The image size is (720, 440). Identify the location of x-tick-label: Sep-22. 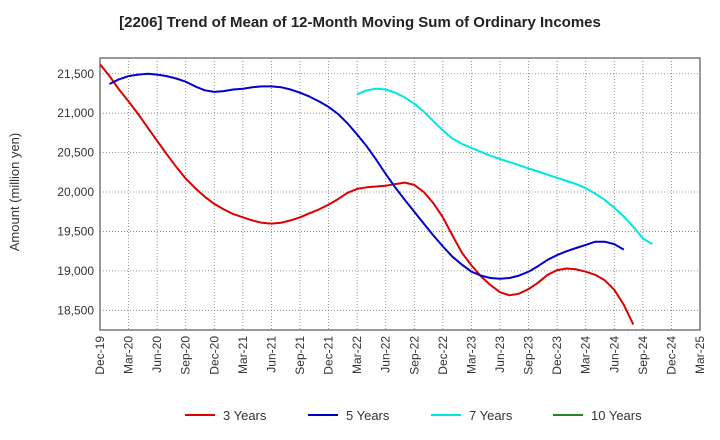
(414, 355).